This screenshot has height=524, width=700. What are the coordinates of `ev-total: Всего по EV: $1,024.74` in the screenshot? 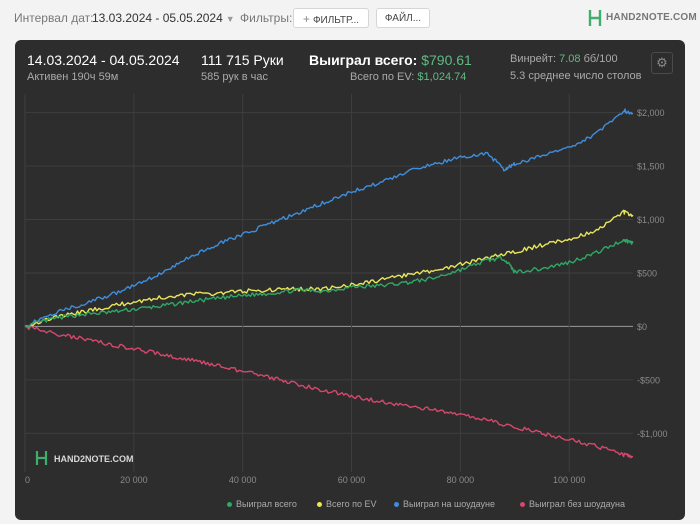 It's located at (408, 77).